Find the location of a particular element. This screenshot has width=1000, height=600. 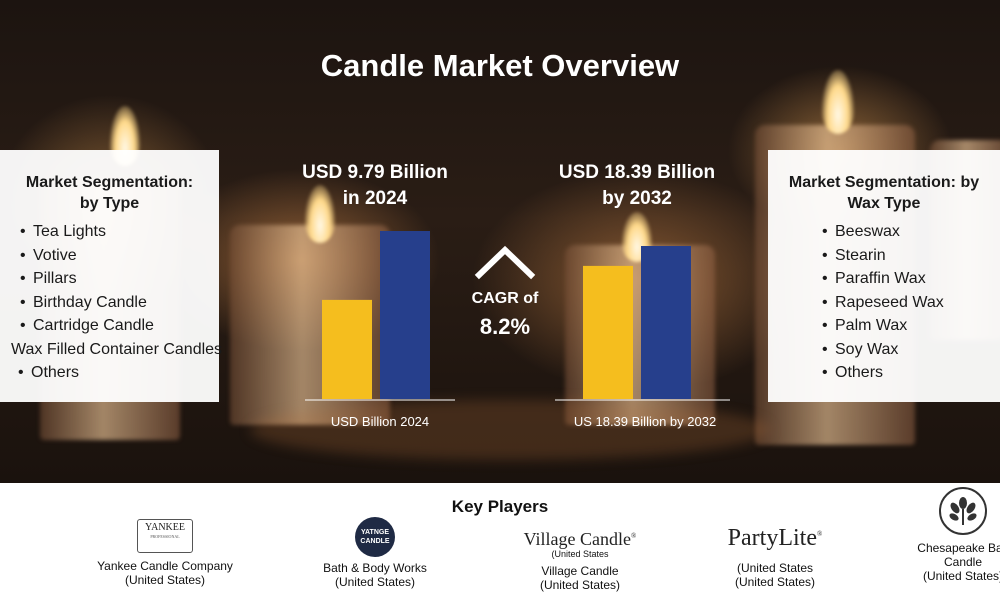

segmentation-wax-heading-text: Market Segmentation: by Wax Type is located at coordinates (884, 193).